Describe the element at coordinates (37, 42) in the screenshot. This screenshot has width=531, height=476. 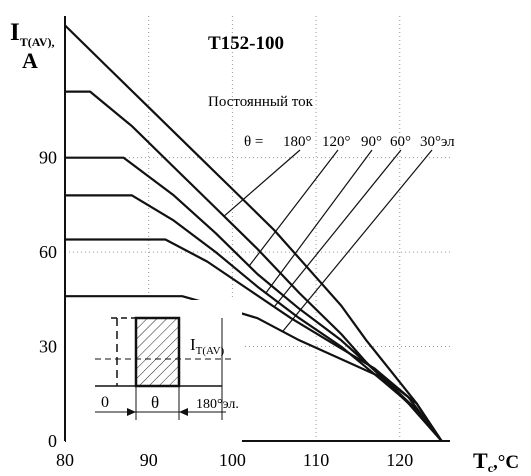
I see `y-axis-label-sub: T(AV),` at that location.